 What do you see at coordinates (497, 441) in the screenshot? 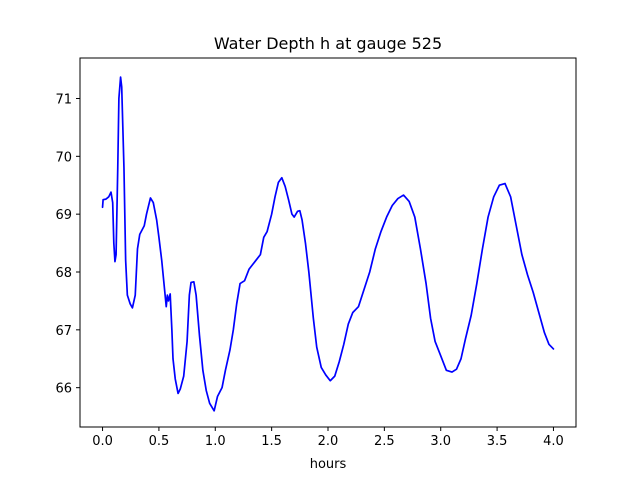
I see `x-tick-label: 3.5` at bounding box center [497, 441].